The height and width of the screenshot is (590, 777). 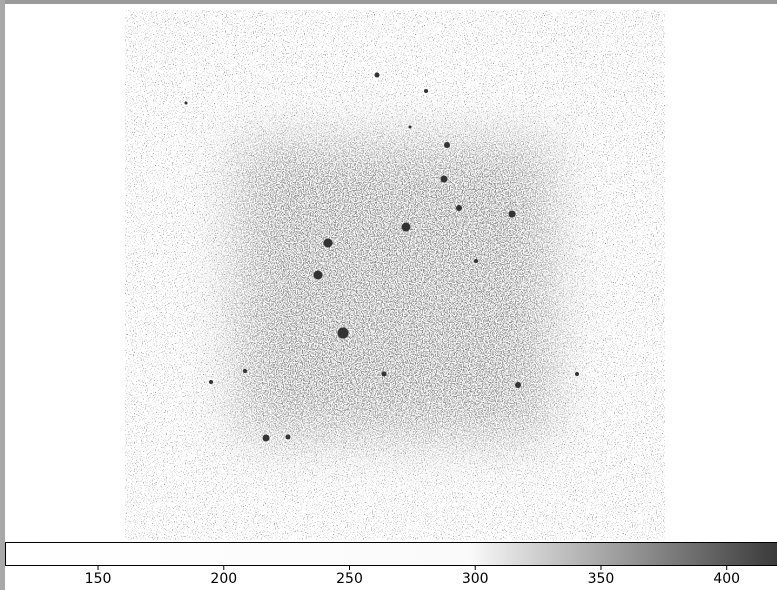 What do you see at coordinates (388, 2) in the screenshot?
I see `top-frame` at bounding box center [388, 2].